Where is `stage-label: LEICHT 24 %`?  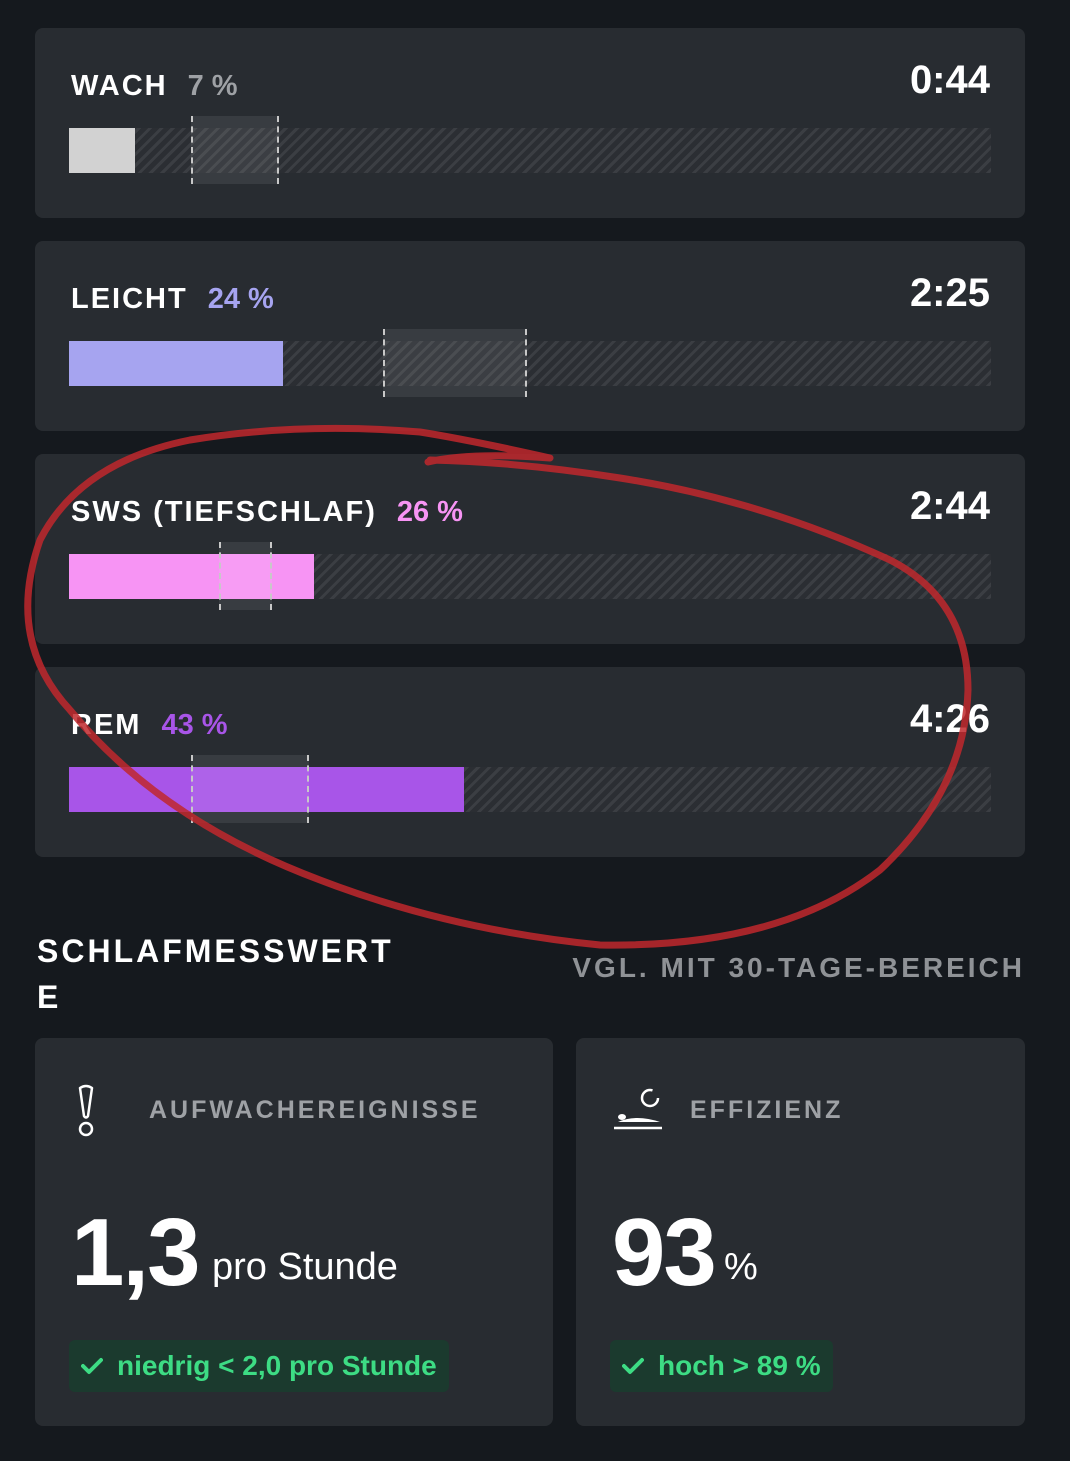
stage-label: LEICHT 24 % is located at coordinates (172, 299).